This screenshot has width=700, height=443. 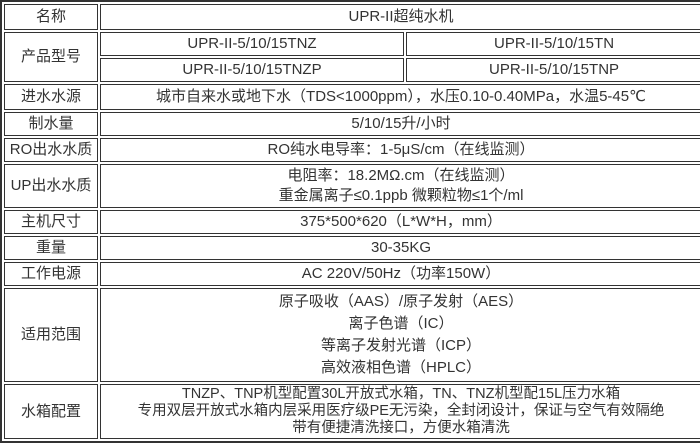 I want to click on model-cell: UPR-II-5/10/15TNZP, so click(x=252, y=70).